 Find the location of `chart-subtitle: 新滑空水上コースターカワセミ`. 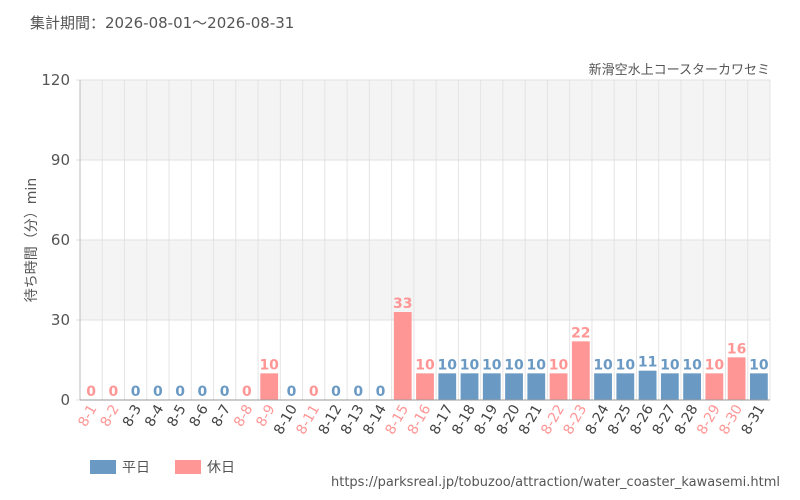

chart-subtitle: 新滑空水上コースターカワセミ is located at coordinates (679, 70).